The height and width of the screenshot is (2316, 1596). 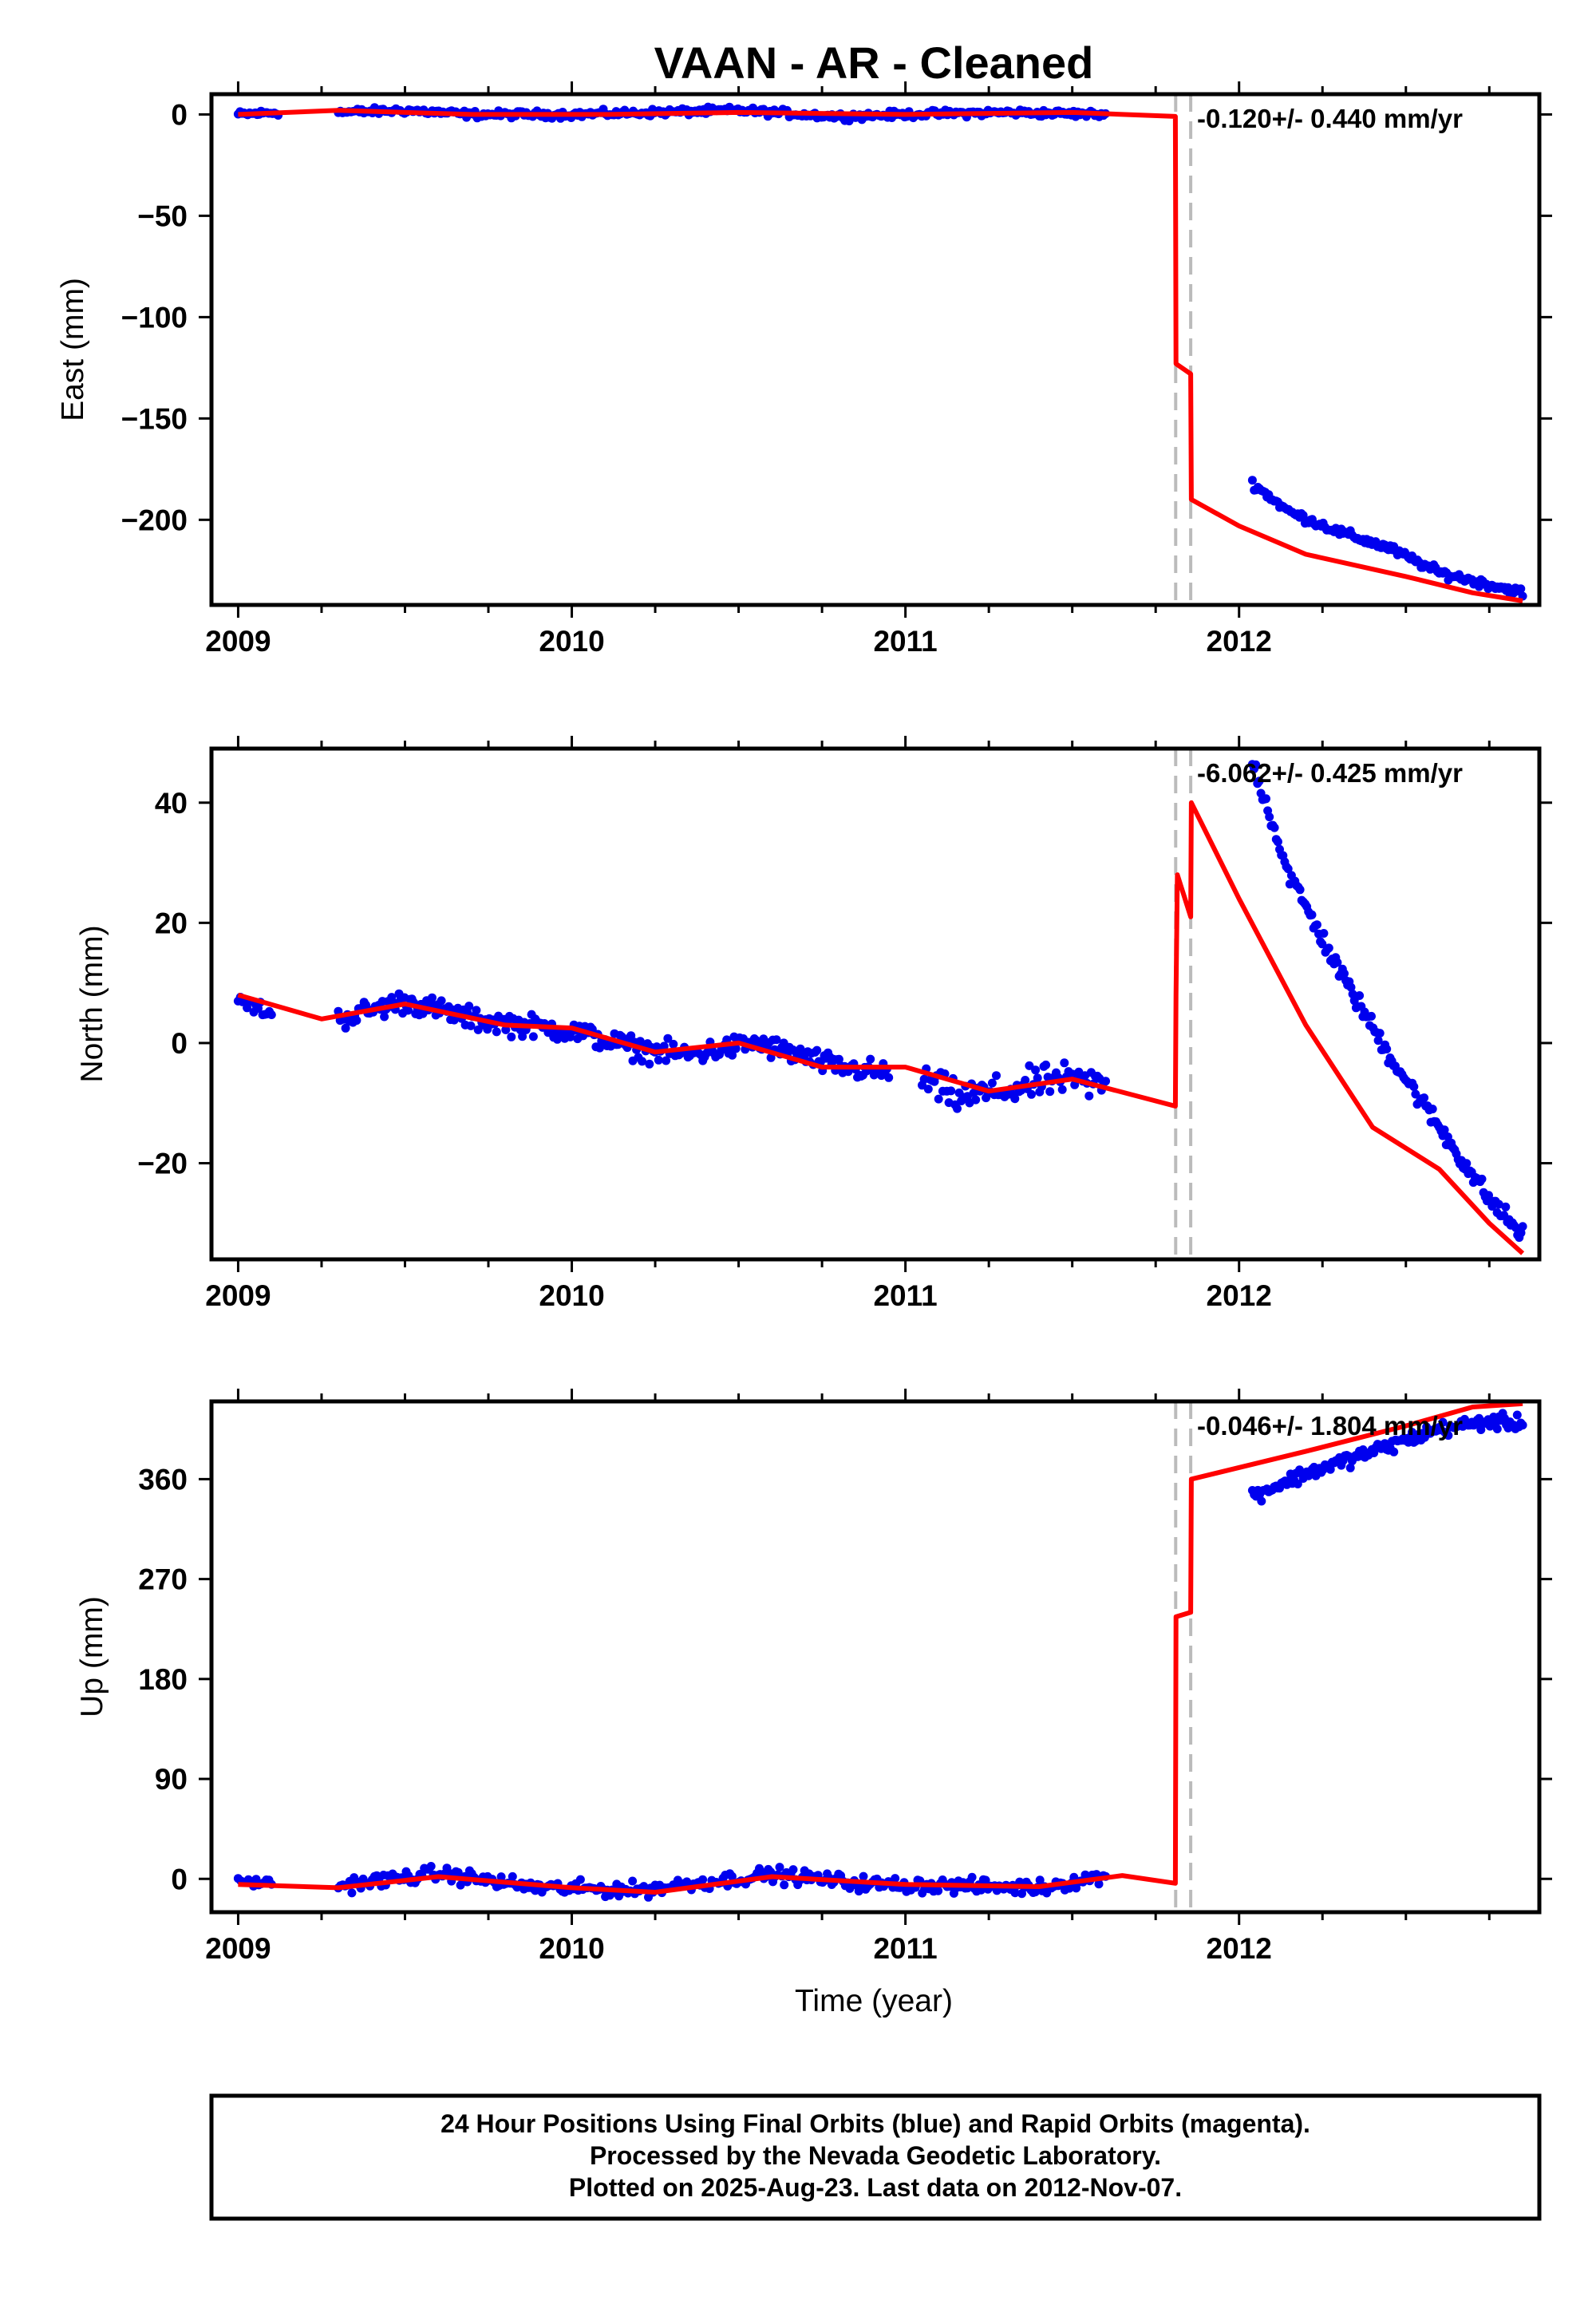 What do you see at coordinates (179, 114) in the screenshot?
I see `y-tick-label: 0` at bounding box center [179, 114].